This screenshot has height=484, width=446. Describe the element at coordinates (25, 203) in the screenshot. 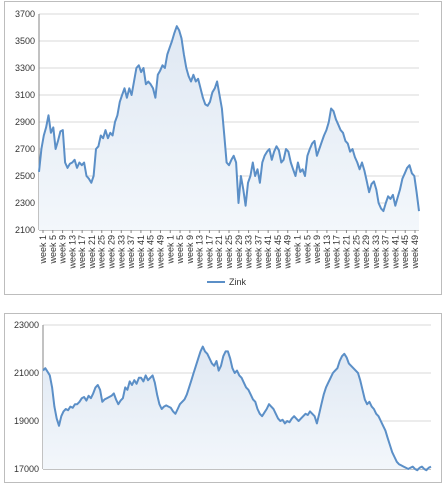

I see `y-tick-label: 2300` at that location.